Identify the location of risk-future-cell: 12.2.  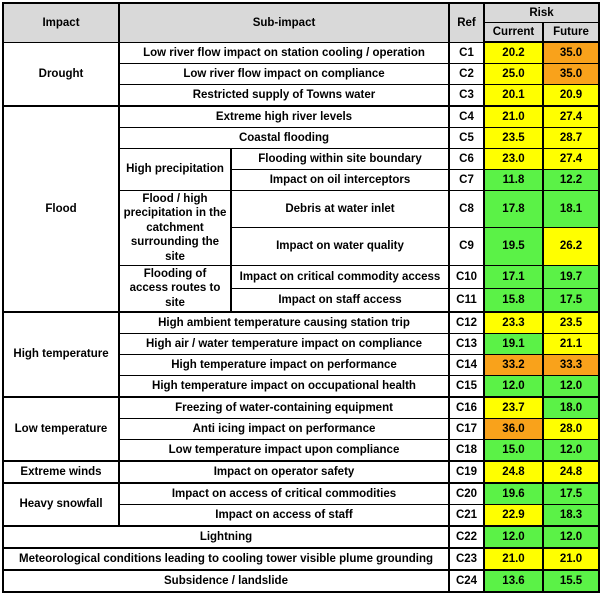
(570, 180).